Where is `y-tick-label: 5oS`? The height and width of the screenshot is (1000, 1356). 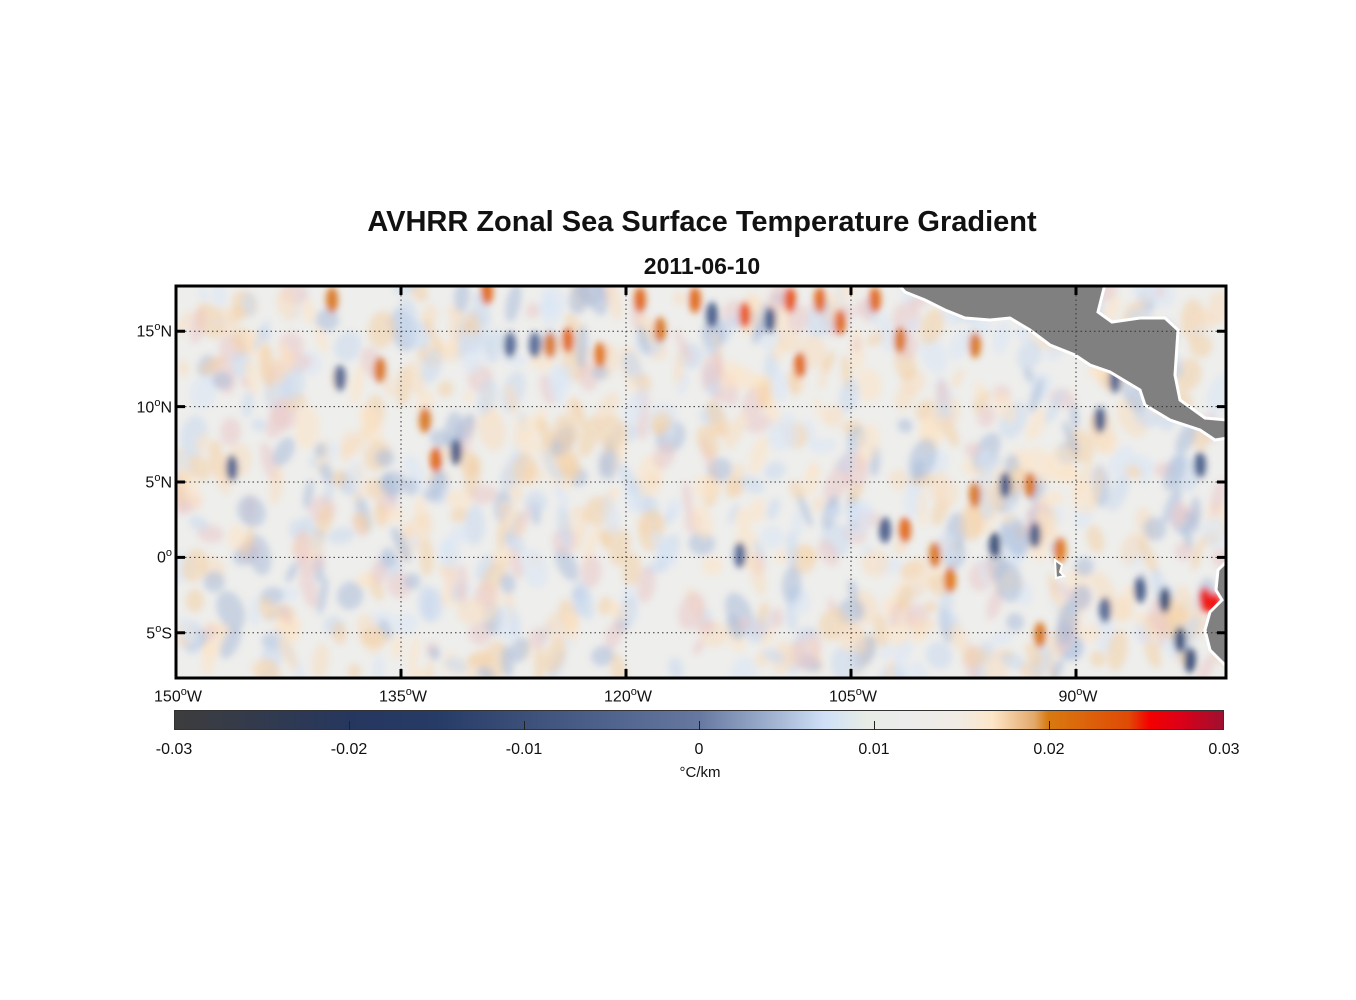 y-tick-label: 5oS is located at coordinates (159, 632).